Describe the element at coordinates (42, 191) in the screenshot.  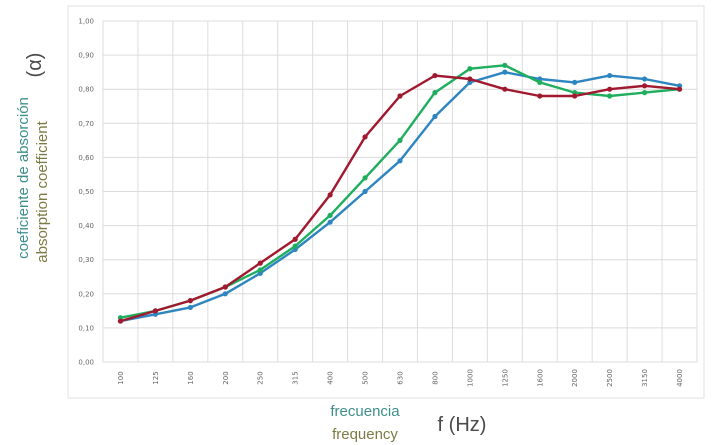
I see `y-axis-label-en: absorption coefficient` at that location.